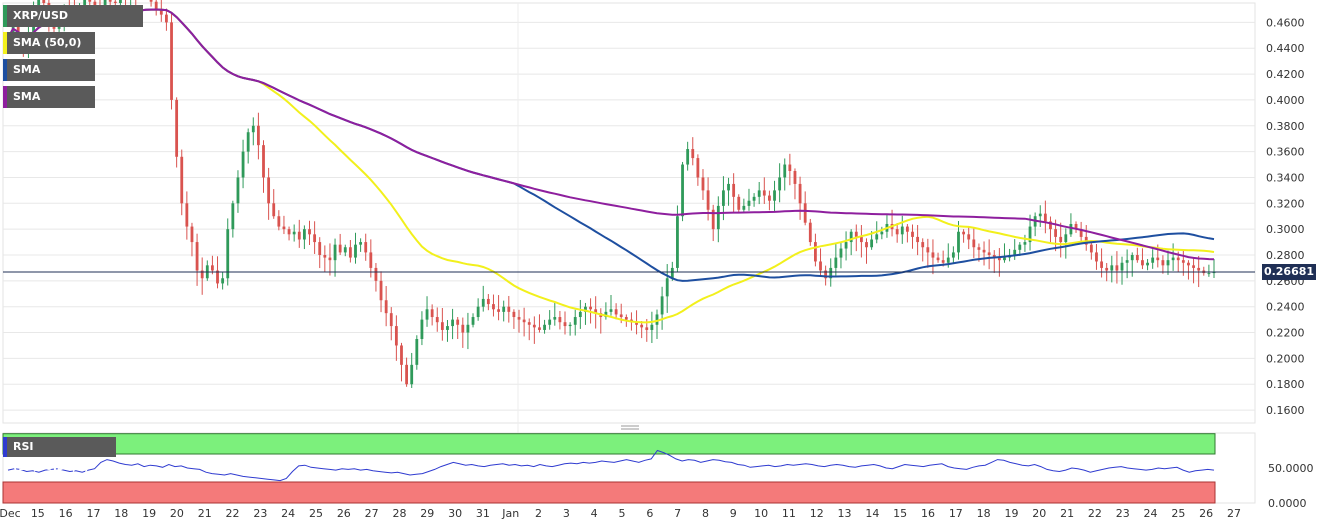 The image size is (1331, 530). I want to click on y-tick-label: 0.2000, so click(1285, 358).